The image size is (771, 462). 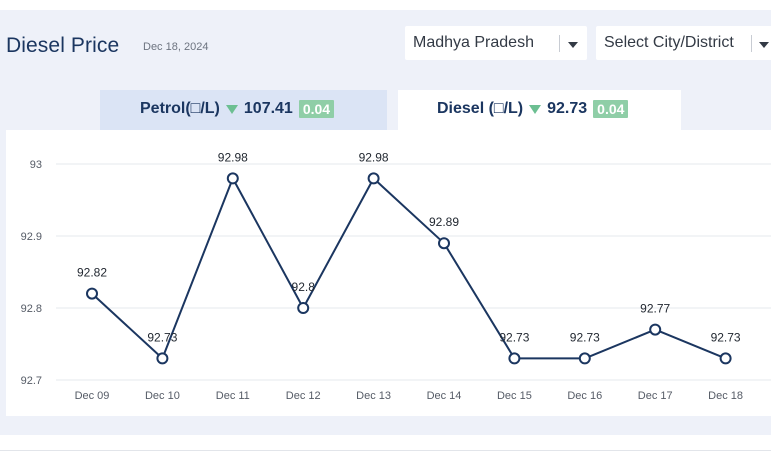 I want to click on y-tick-label: 92.8, so click(x=31, y=309).